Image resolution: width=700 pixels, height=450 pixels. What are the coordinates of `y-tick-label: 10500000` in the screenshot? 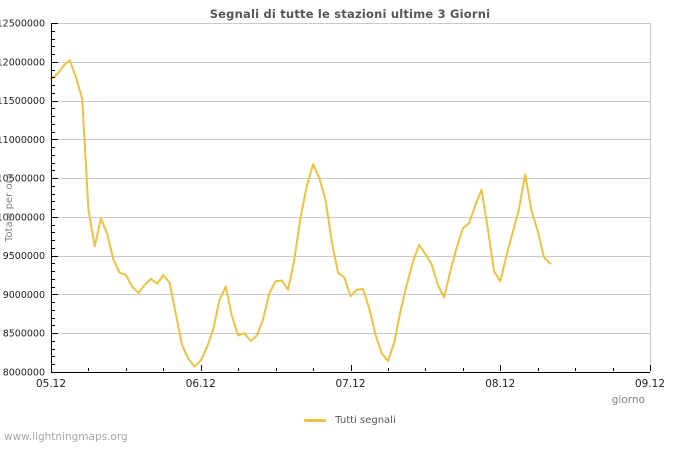 It's located at (22, 179).